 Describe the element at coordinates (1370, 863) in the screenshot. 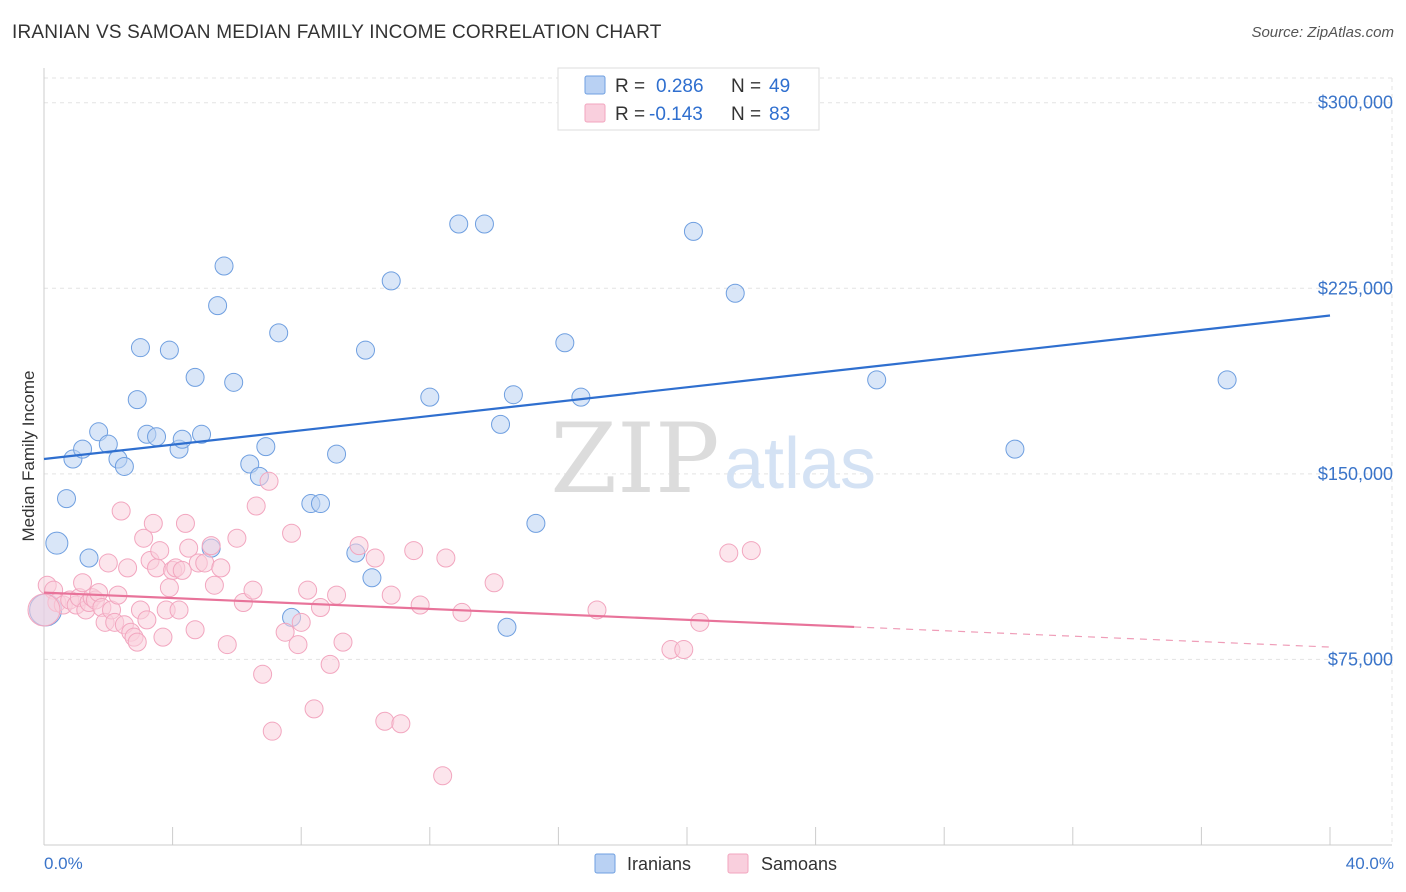

I see `x-tick-label-max: 40.0%` at that location.